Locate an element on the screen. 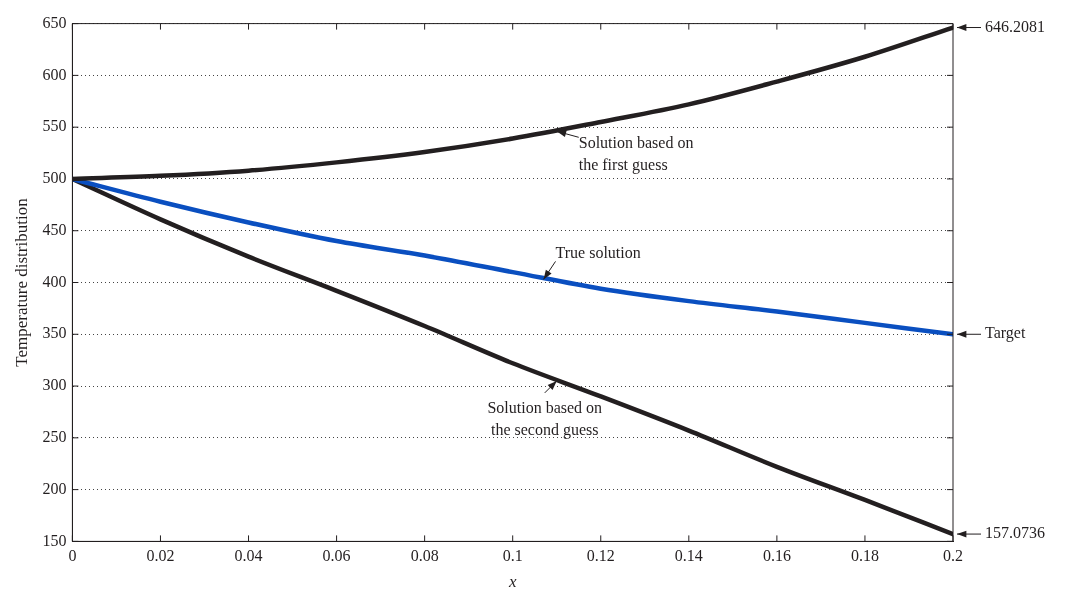  x-tick-label: 0.18 is located at coordinates (864, 556).